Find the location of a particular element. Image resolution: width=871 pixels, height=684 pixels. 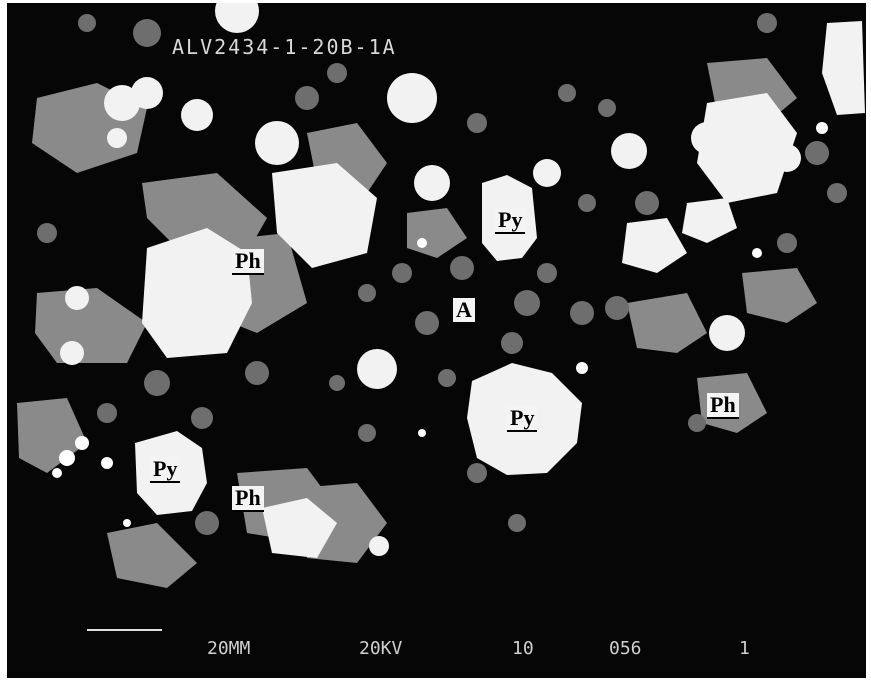

footer-field-5: 1 is located at coordinates (744, 648).